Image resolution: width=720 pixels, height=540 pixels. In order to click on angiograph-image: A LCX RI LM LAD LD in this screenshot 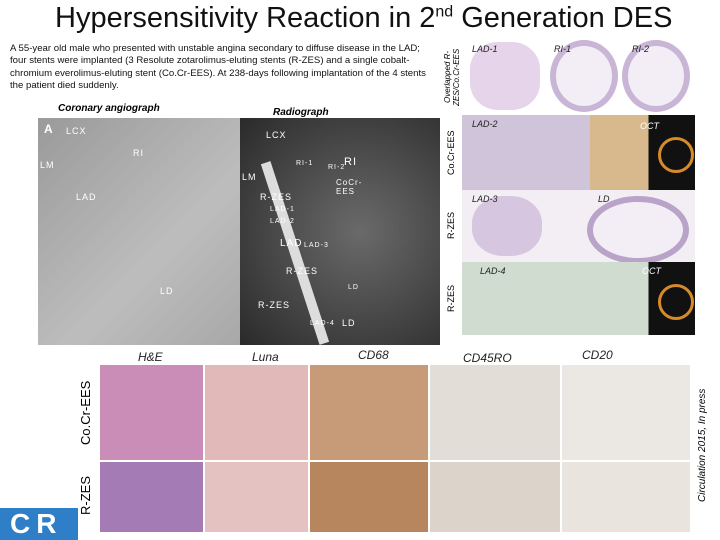, I will do `click(139, 231)`.